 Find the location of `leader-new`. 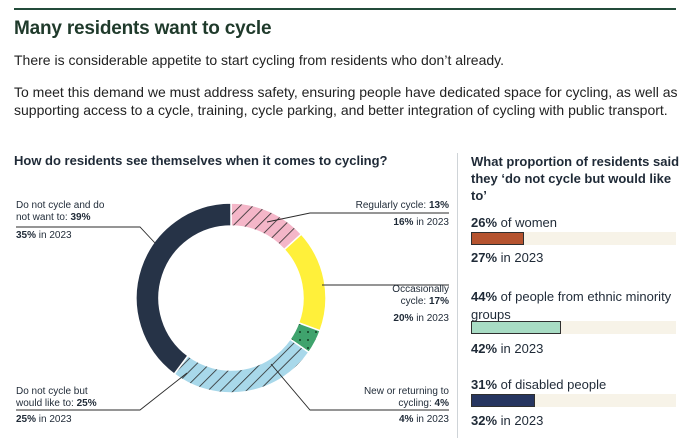

leader-new is located at coordinates (359, 387).